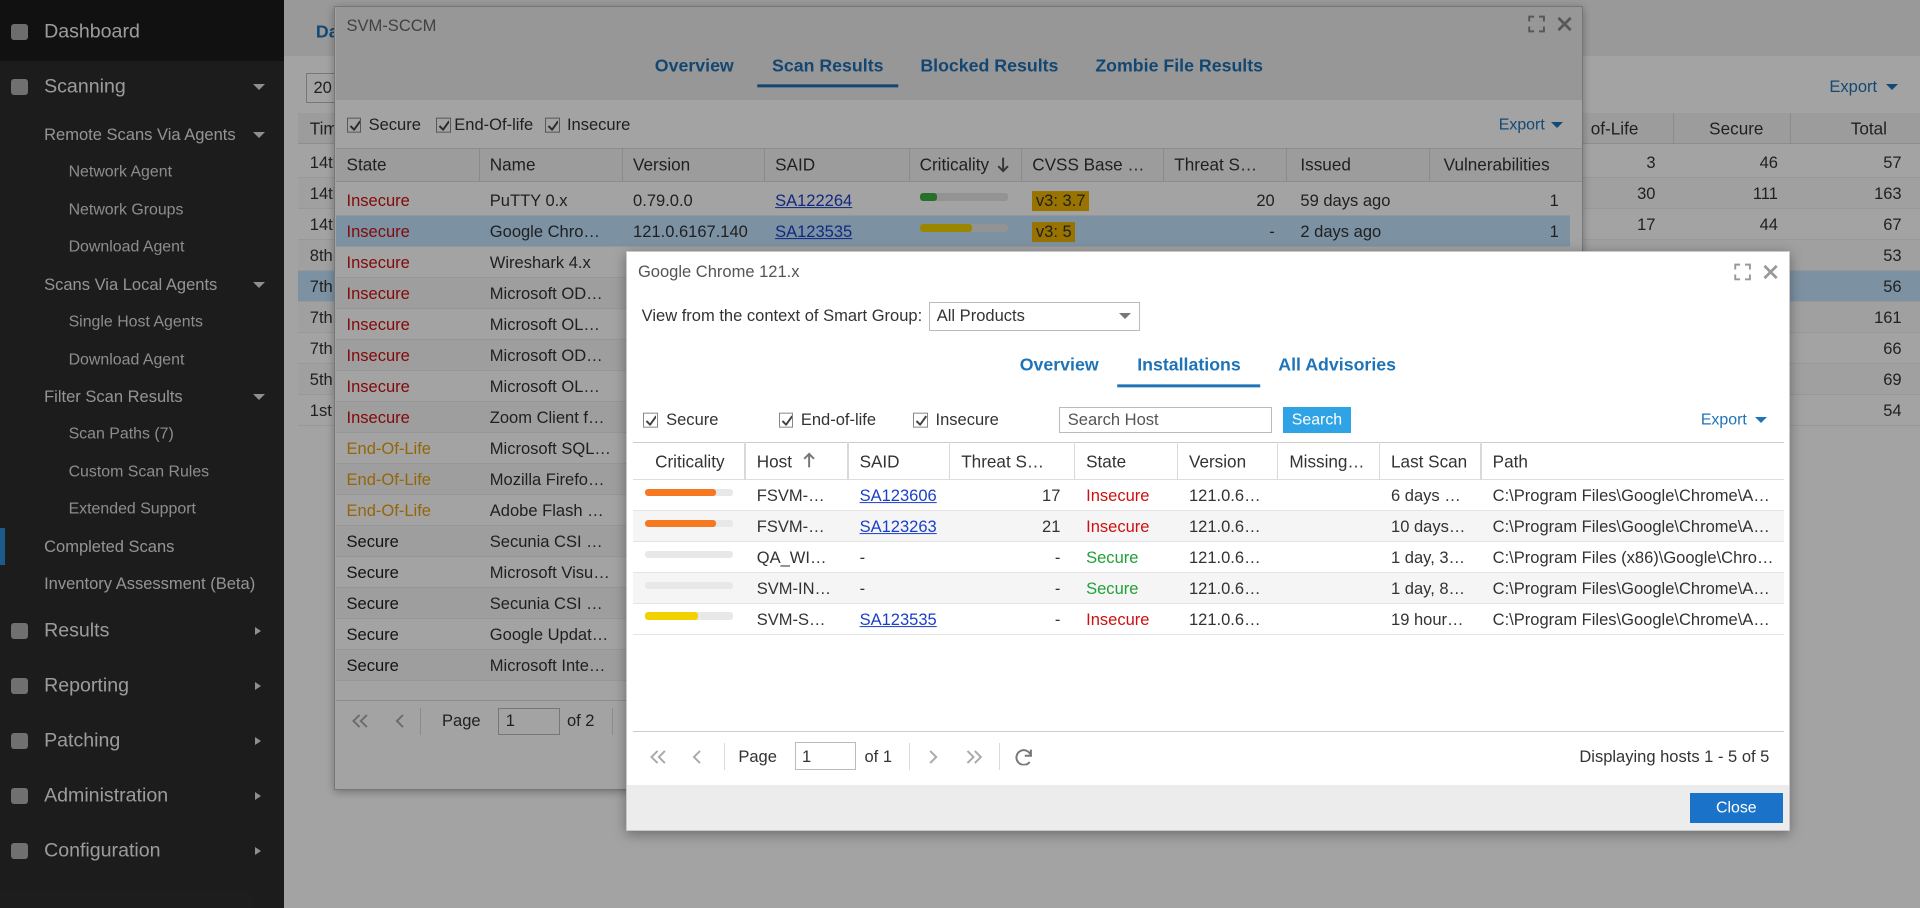 This screenshot has height=908, width=1920. What do you see at coordinates (85, 86) in the screenshot?
I see `menu-item: Scanning` at bounding box center [85, 86].